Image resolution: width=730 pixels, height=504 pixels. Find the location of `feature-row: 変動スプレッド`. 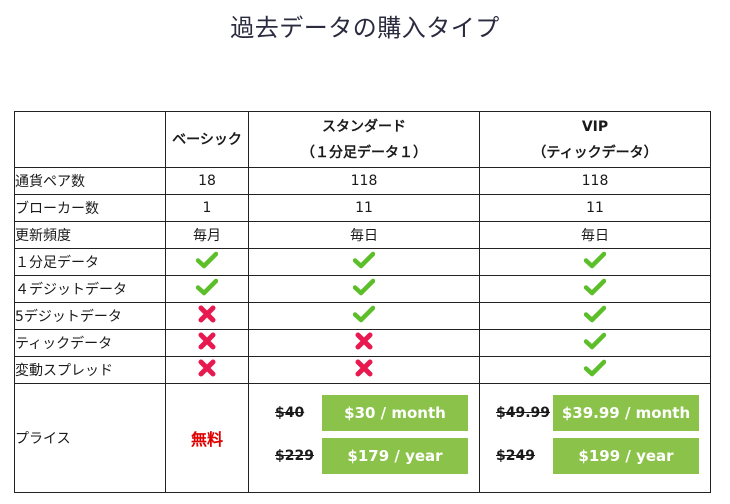

feature-row: 変動スプレッド is located at coordinates (362, 370).